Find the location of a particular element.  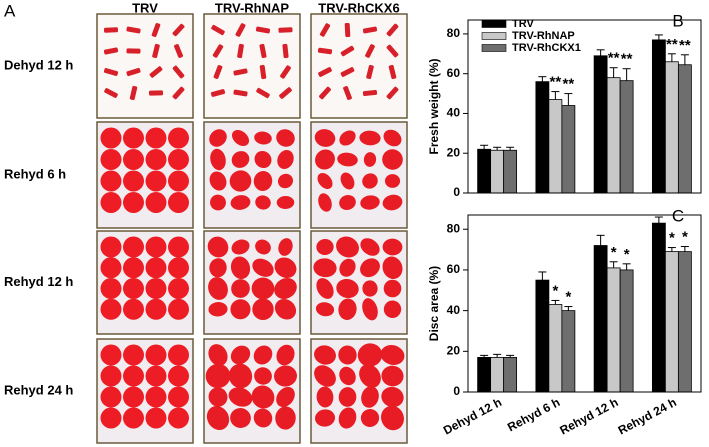

legend-label: TRV-RhNAP is located at coordinates (543, 36).